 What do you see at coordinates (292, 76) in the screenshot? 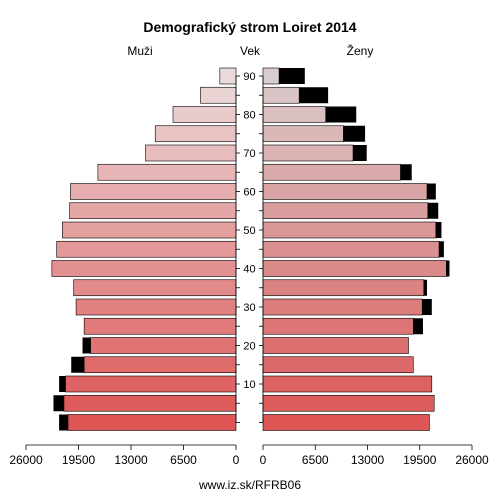
I see `female-bar-extra-90+` at bounding box center [292, 76].